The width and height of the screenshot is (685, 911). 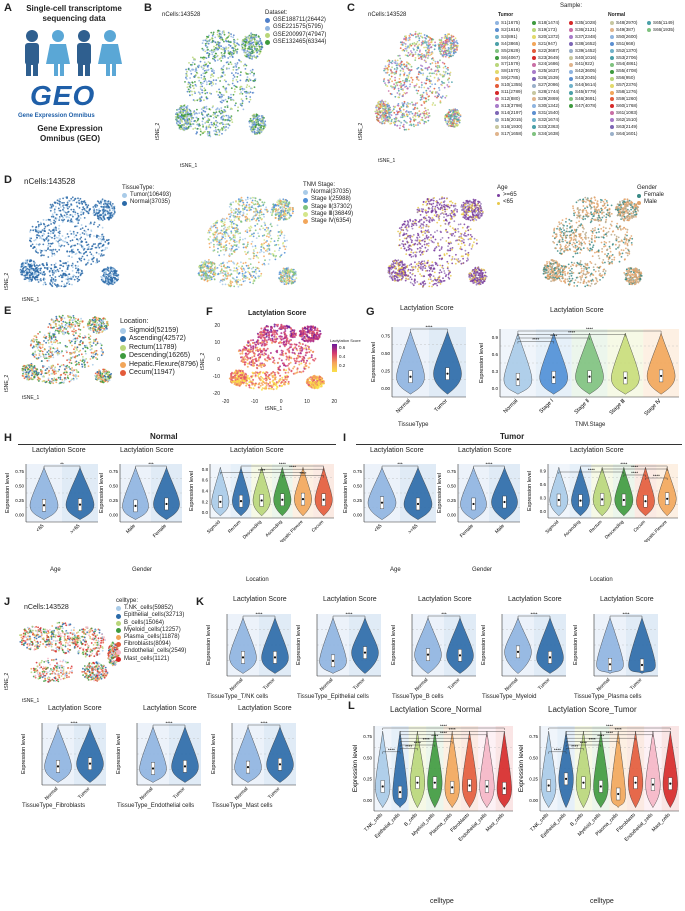 I want to click on legend-label: S51(668), so click(x=625, y=43).